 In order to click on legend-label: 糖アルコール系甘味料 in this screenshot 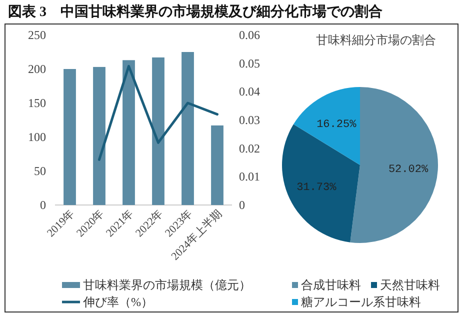, I will do `click(361, 302)`.